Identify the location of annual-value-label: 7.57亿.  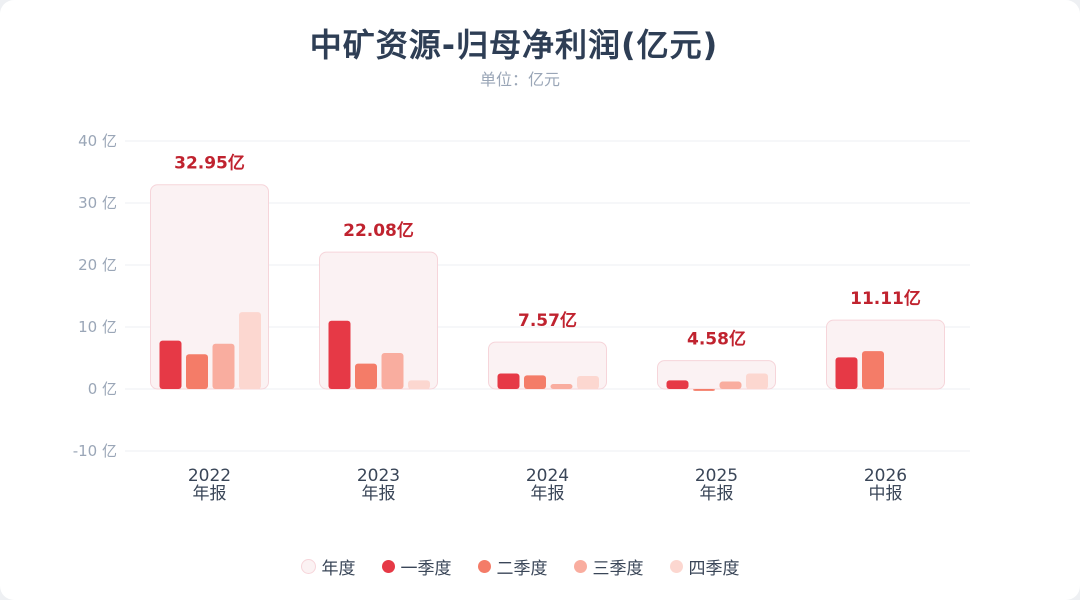
(547, 320).